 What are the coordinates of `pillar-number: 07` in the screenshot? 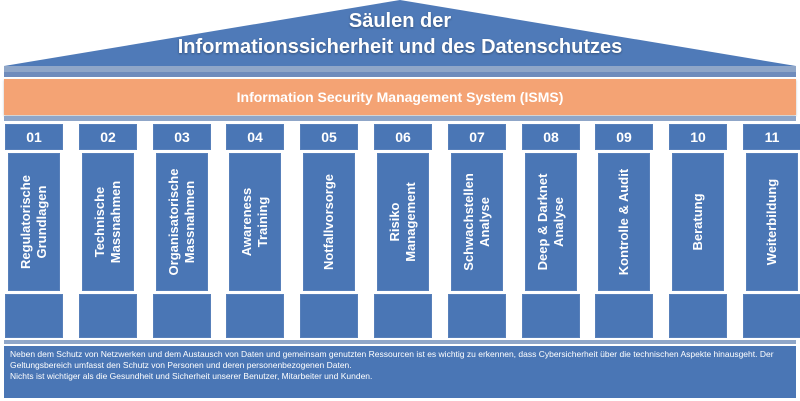 It's located at (477, 137).